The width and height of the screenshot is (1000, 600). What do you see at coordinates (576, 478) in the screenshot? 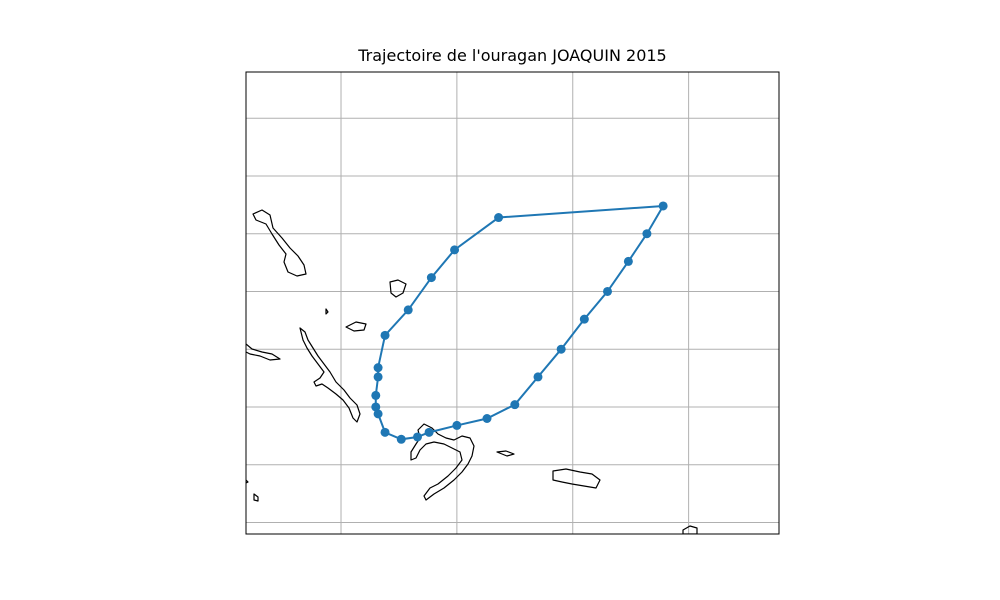
I see `coastline-puerto-rico` at bounding box center [576, 478].